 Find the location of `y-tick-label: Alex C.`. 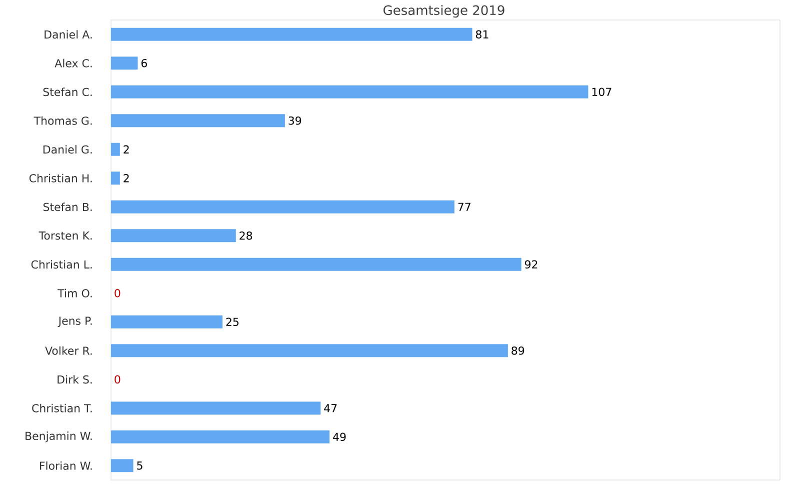

y-tick-label: Alex C. is located at coordinates (73, 63).